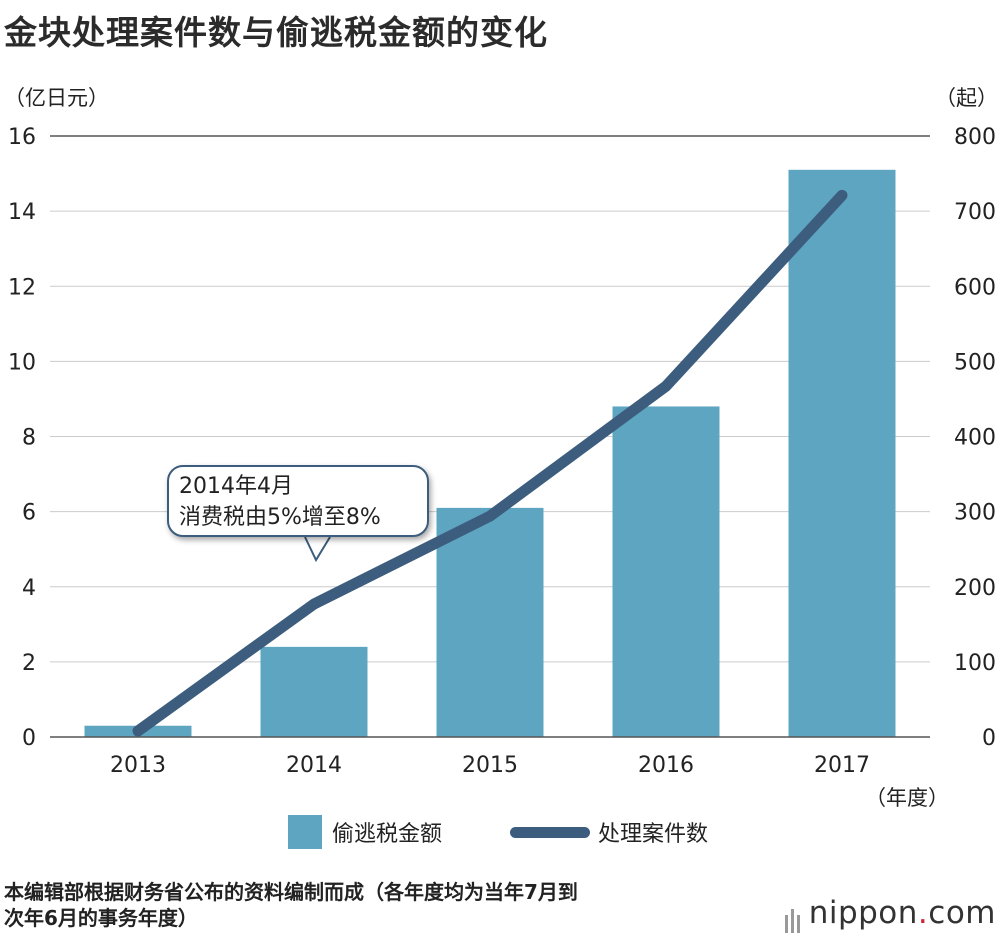  Describe the element at coordinates (276, 32) in the screenshot. I see `chart-title: 金块处理案件数与偷逃税金额的变化` at that location.